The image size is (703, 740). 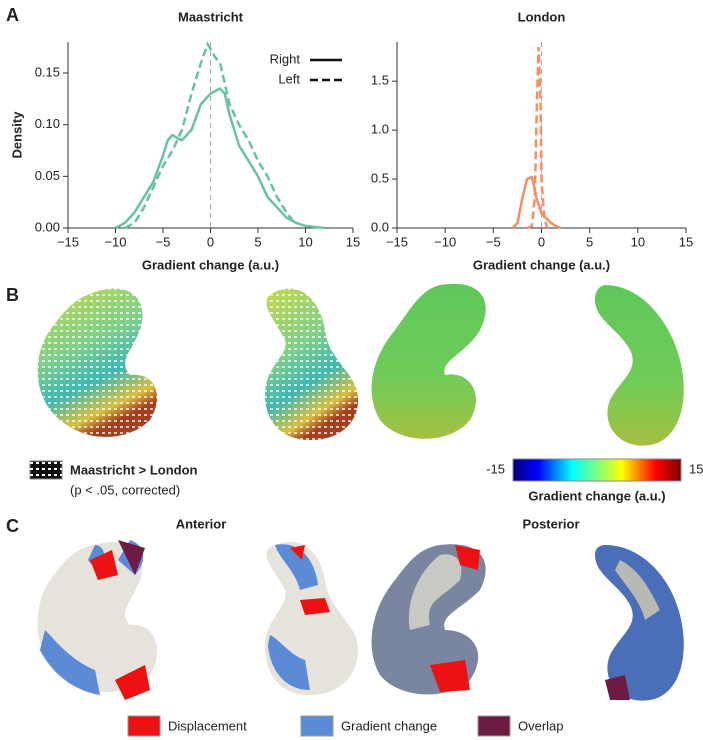 I want to click on pattern-swatch-dots, so click(x=46, y=470).